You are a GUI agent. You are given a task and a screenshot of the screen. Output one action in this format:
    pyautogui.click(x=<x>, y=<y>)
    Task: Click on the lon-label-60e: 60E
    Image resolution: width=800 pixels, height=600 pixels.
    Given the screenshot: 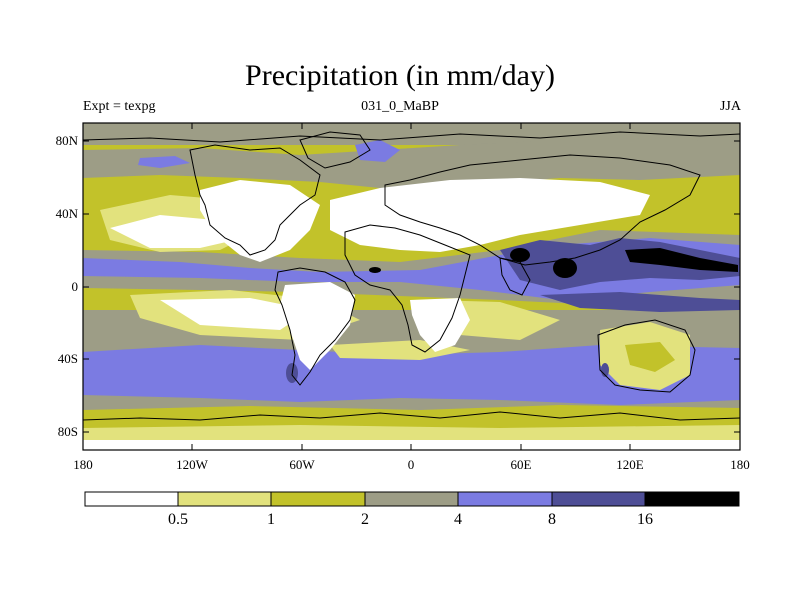 What is the action you would take?
    pyautogui.click(x=521, y=464)
    